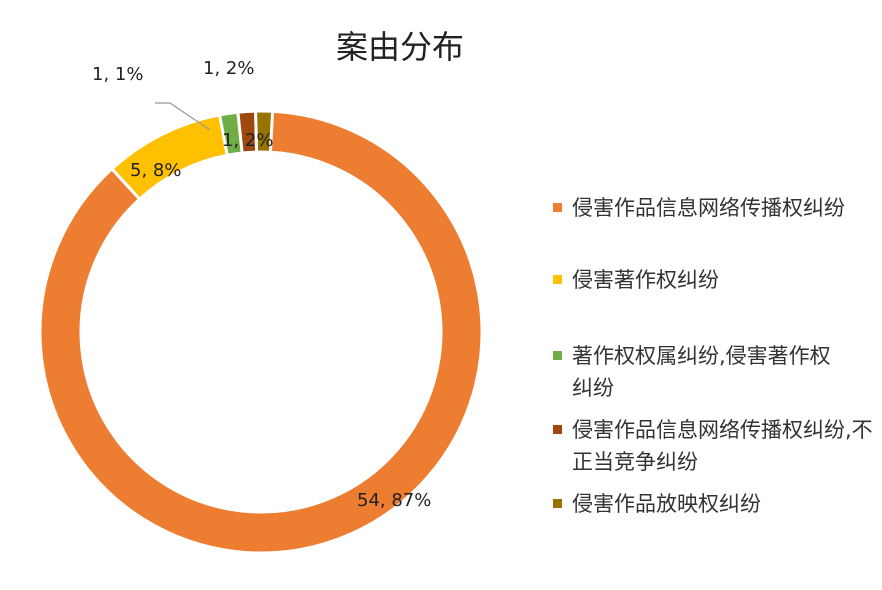  What do you see at coordinates (722, 446) in the screenshot?
I see `legend-label-4: 侵害作品信息网络传播权纠纷,不正当竞争纠纷` at bounding box center [722, 446].